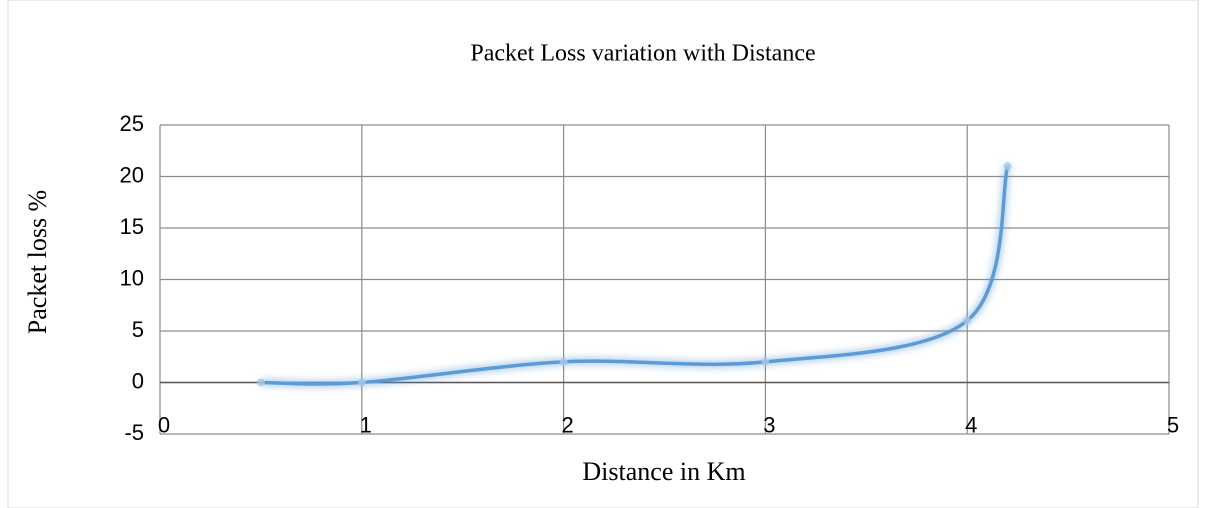 The width and height of the screenshot is (1207, 508). I want to click on x-tick-label: 0, so click(164, 424).